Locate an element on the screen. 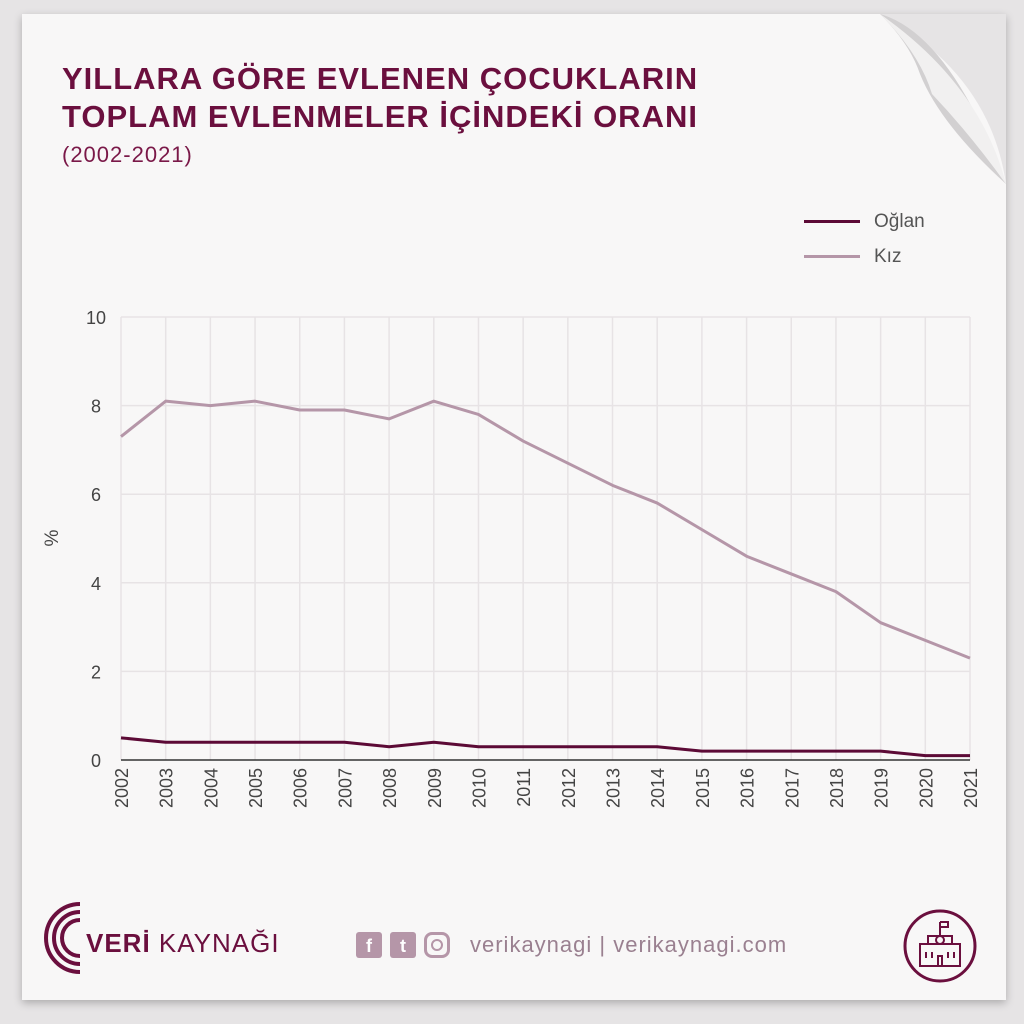 Image resolution: width=1024 pixels, height=1024 pixels. x-tick-label: 2002 is located at coordinates (122, 788).